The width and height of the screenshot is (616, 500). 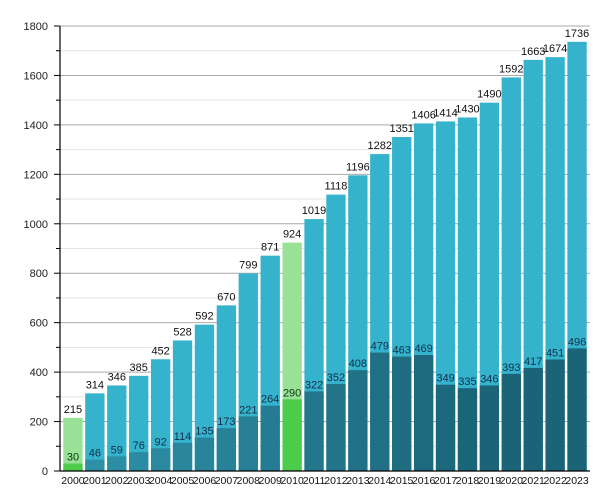 I want to click on data-label-total: 799, so click(x=248, y=265).